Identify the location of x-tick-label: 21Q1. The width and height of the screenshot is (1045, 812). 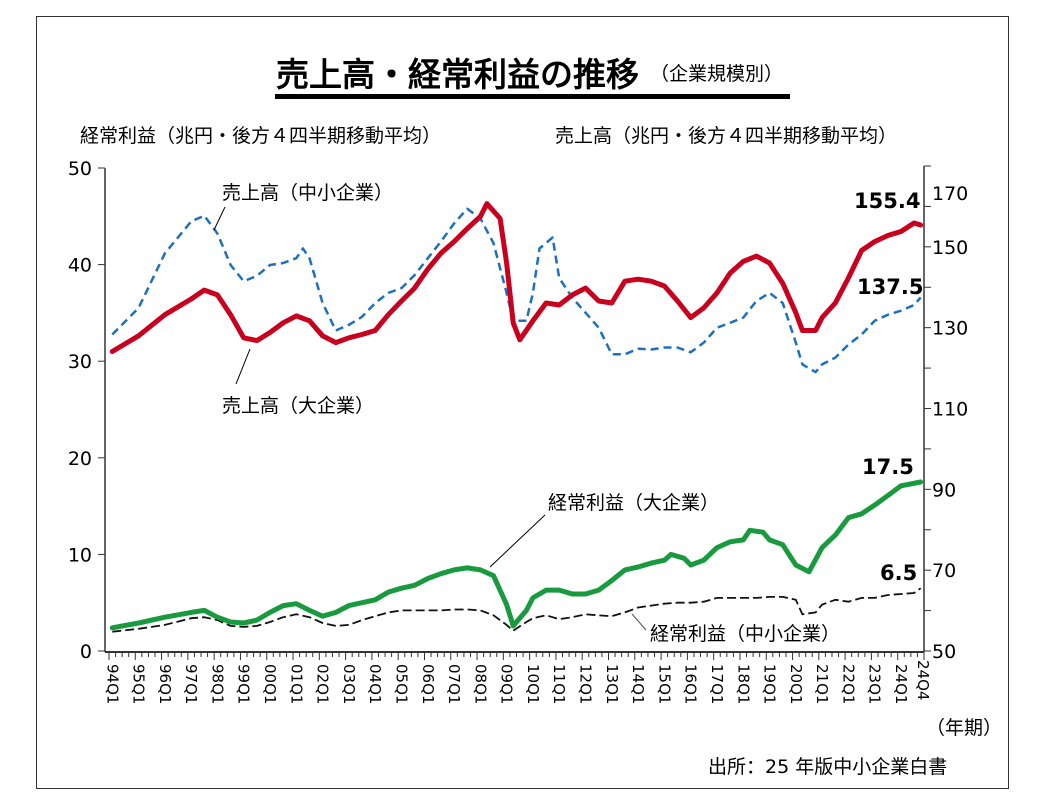
(822, 684).